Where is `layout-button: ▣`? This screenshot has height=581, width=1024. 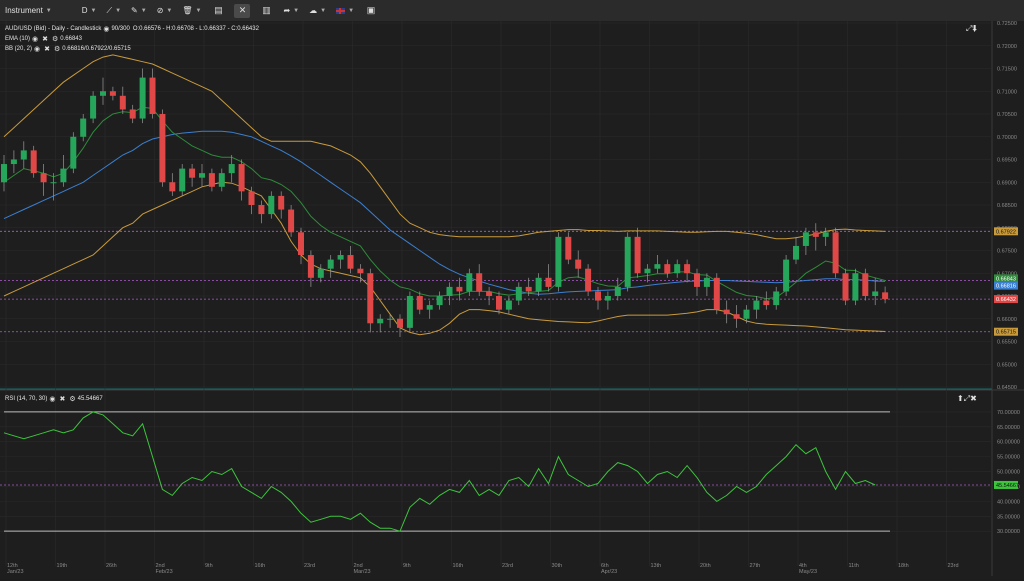
layout-button: ▣ is located at coordinates (371, 11).